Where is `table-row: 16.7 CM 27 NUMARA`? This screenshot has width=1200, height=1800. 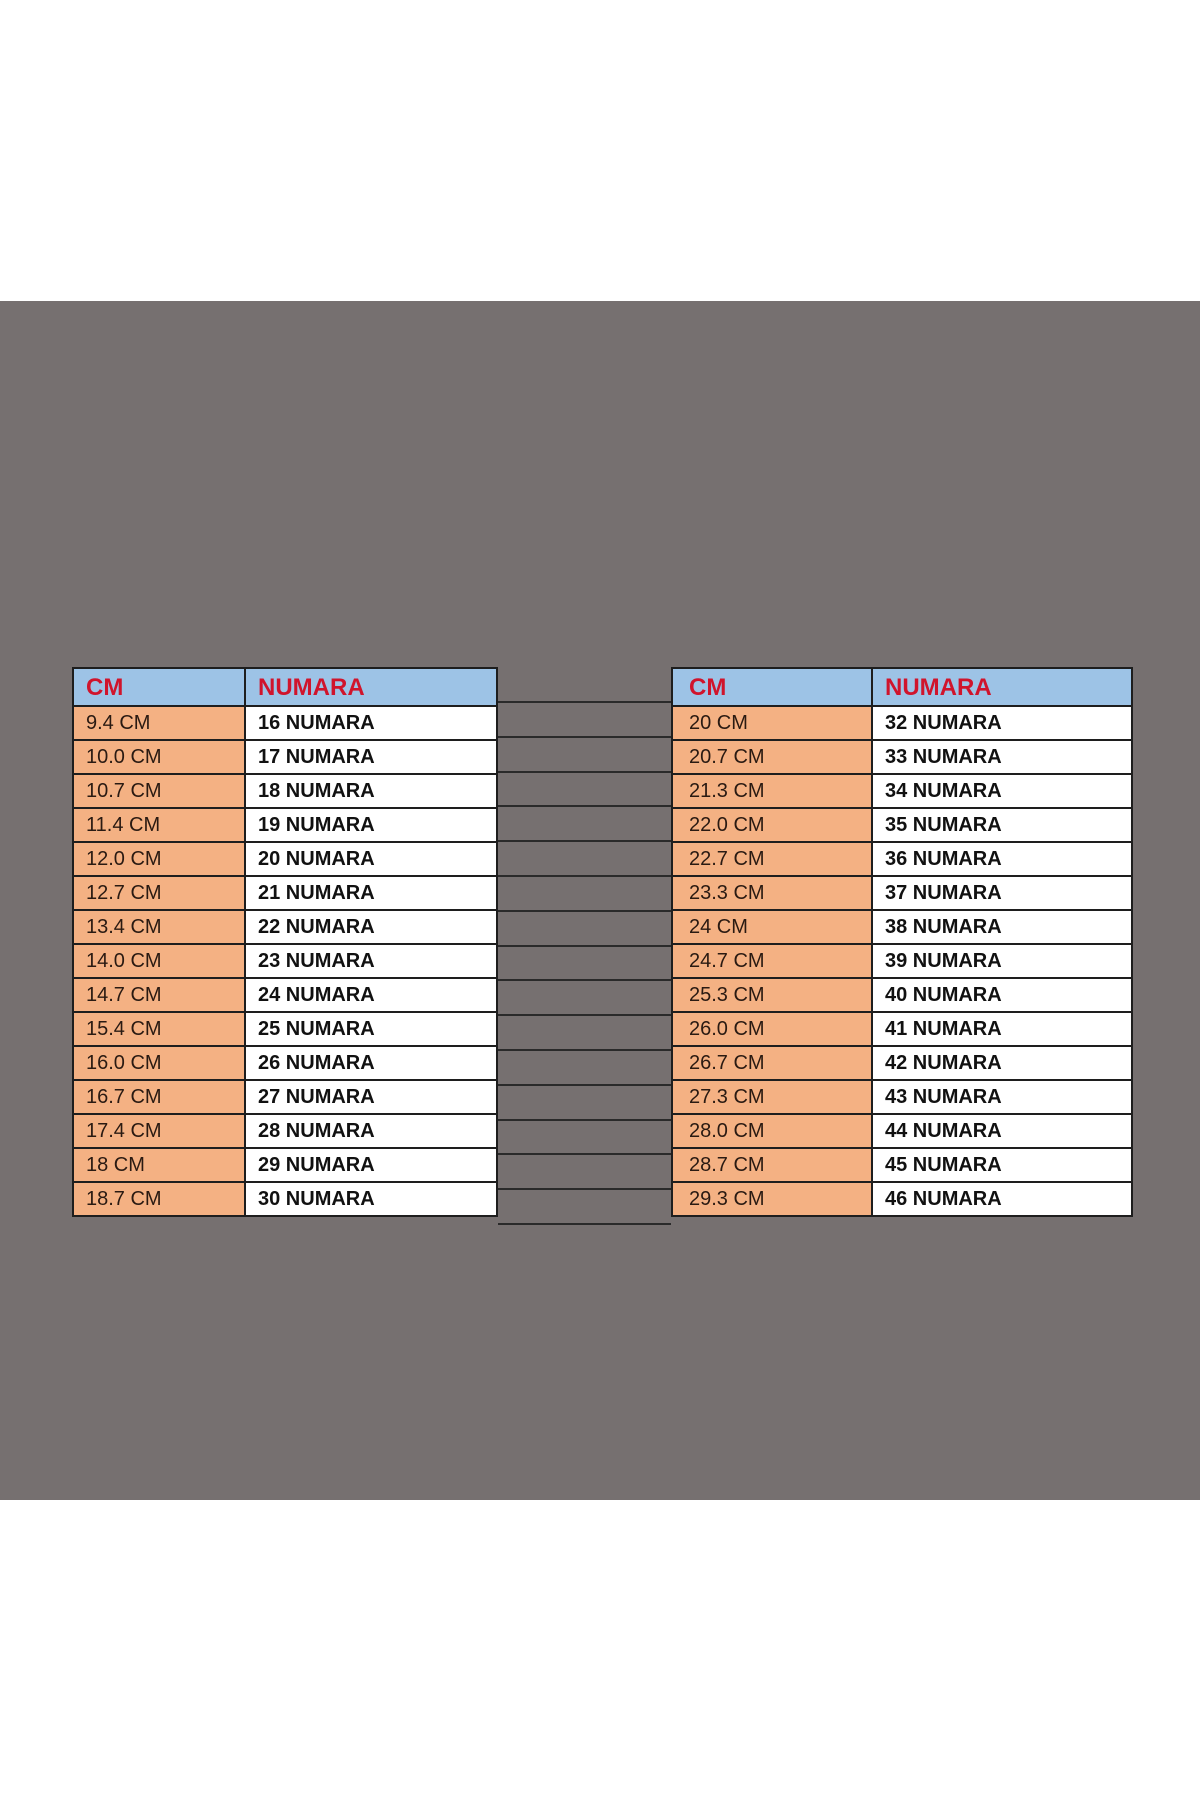 table-row: 16.7 CM 27 NUMARA is located at coordinates (285, 1097).